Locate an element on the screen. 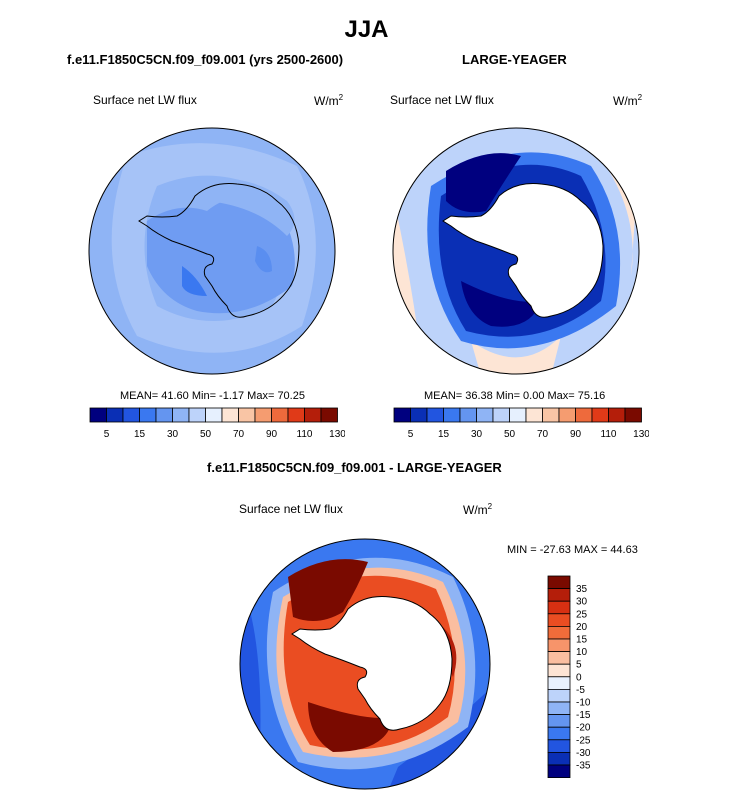  right-polar-map is located at coordinates (516, 251).